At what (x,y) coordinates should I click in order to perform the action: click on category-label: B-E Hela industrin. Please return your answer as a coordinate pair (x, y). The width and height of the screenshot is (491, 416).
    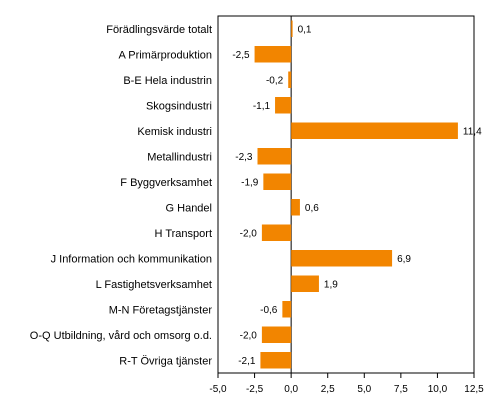
    Looking at the image, I should click on (167, 81).